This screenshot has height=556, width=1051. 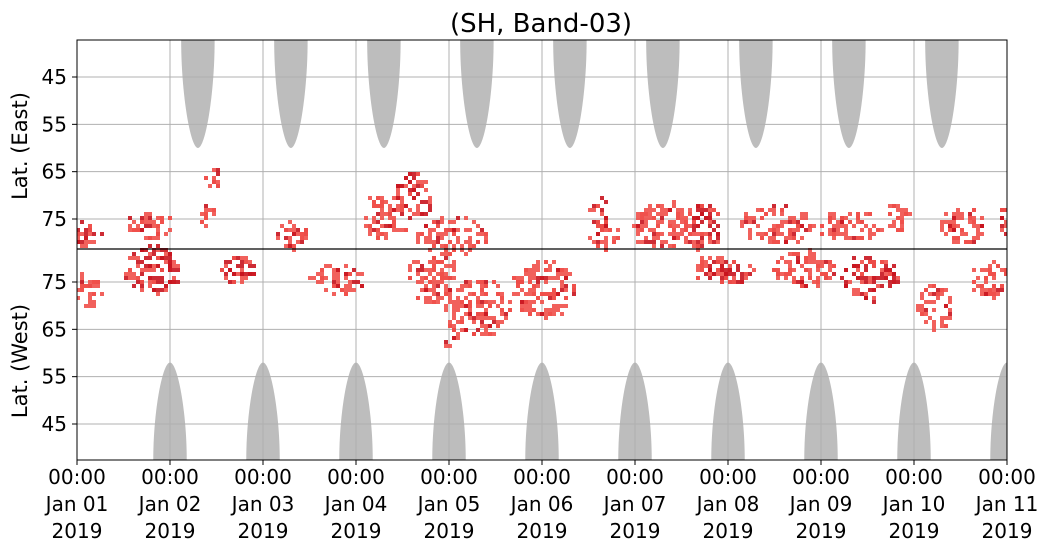 I want to click on night-mask-east, so click(x=384, y=94).